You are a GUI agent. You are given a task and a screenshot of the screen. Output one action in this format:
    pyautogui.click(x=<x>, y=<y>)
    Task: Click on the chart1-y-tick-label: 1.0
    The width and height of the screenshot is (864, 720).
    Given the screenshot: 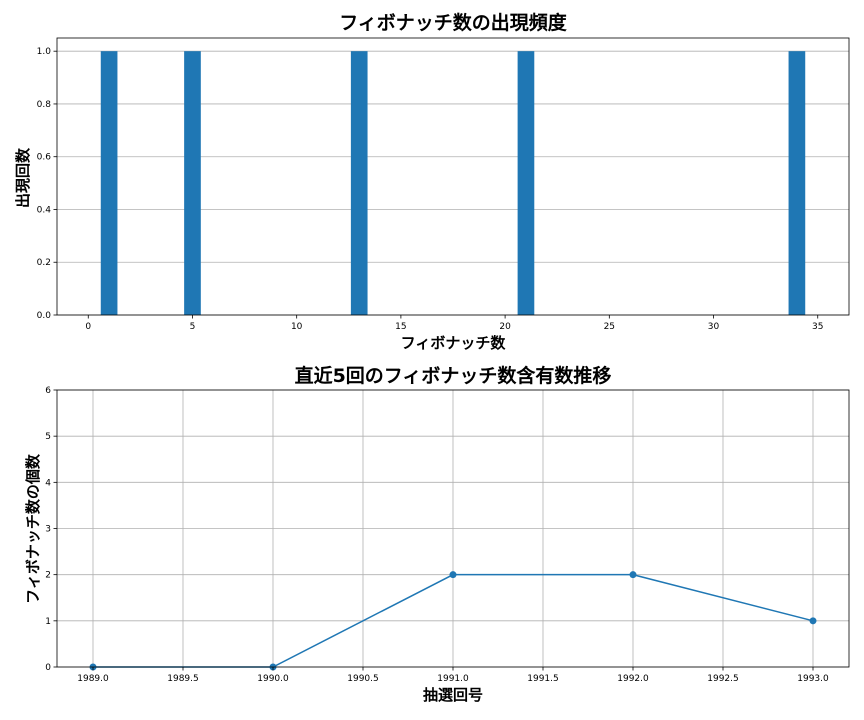 What is the action you would take?
    pyautogui.click(x=44, y=52)
    